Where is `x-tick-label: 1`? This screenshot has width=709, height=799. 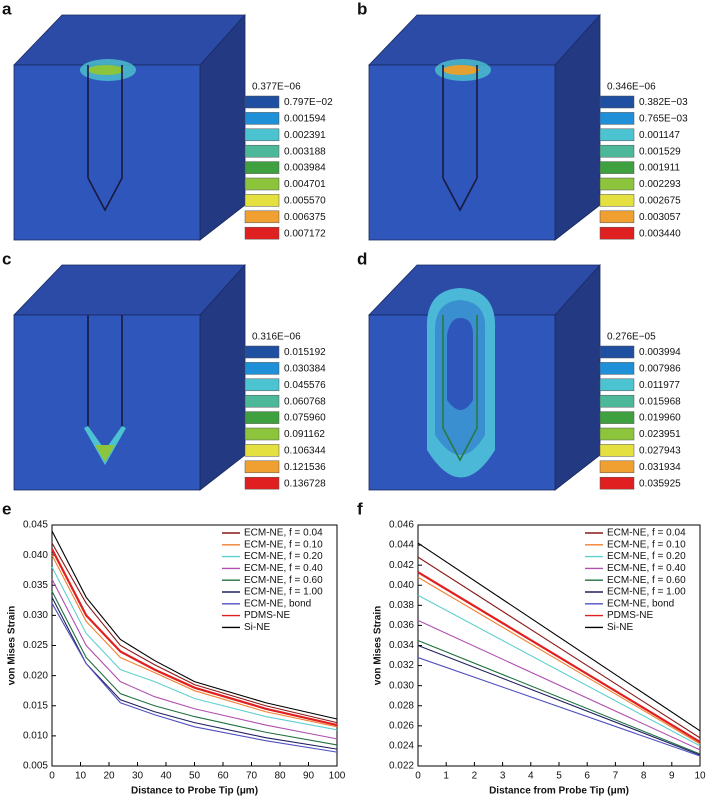
x-tick-label: 1 is located at coordinates (446, 776).